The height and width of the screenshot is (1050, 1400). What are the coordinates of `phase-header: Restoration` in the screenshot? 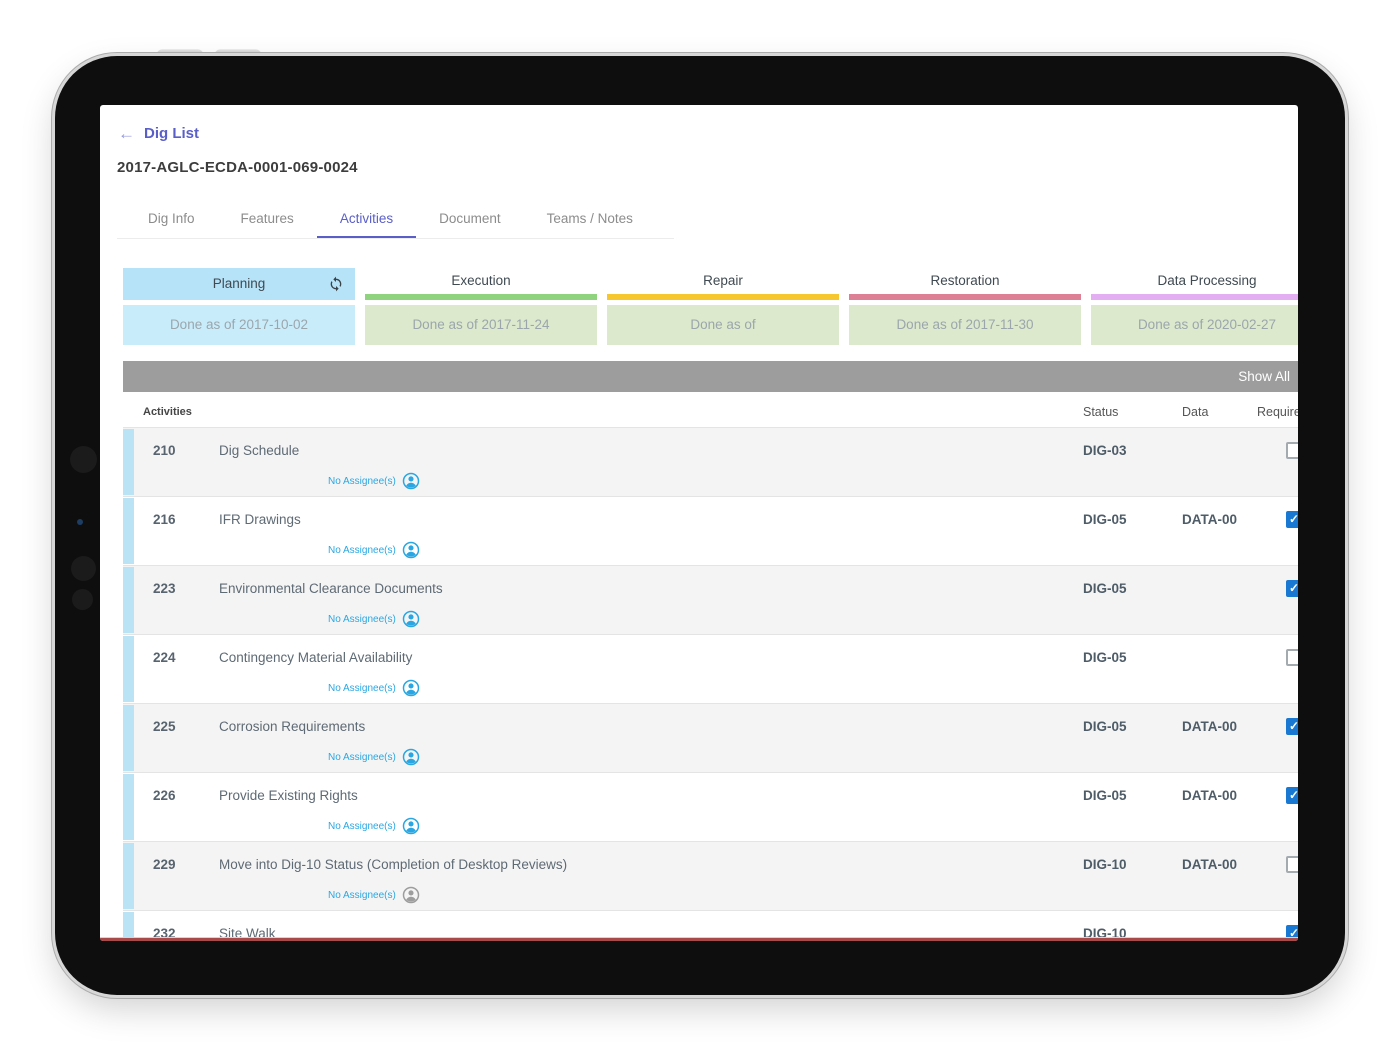 It's located at (965, 284).